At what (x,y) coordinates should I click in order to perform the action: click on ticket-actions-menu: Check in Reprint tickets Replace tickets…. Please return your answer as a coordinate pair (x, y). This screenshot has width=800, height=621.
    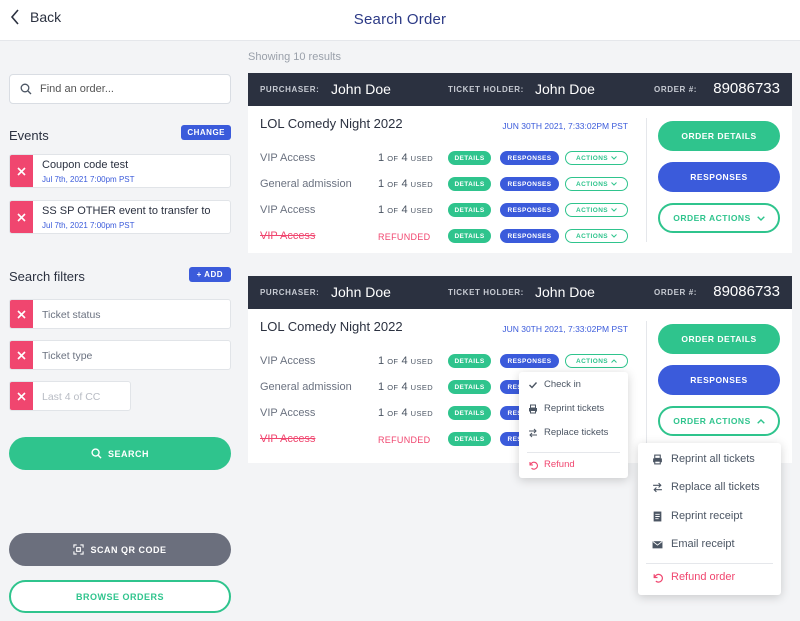
    Looking at the image, I should click on (573, 425).